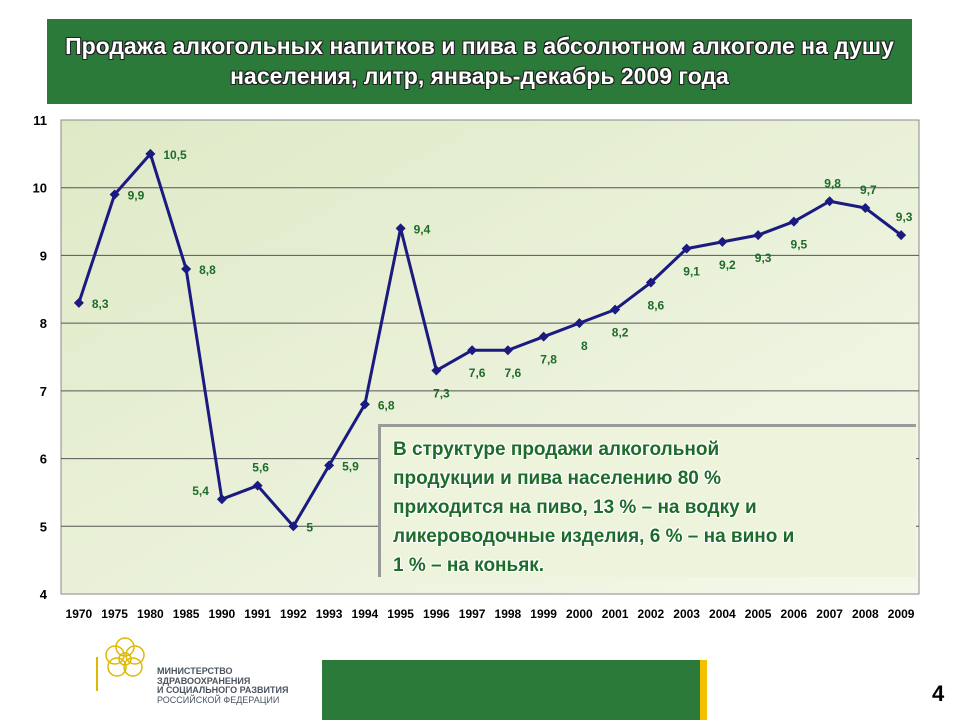  I want to click on note-line: ликероводочные изделия, 6 % – на вино и, so click(594, 536).